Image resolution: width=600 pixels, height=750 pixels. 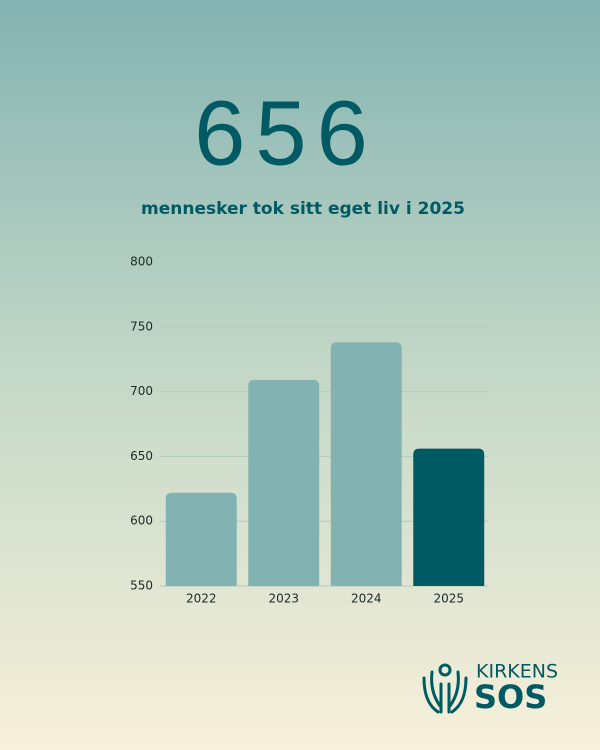 I want to click on logo, so click(x=445, y=688).